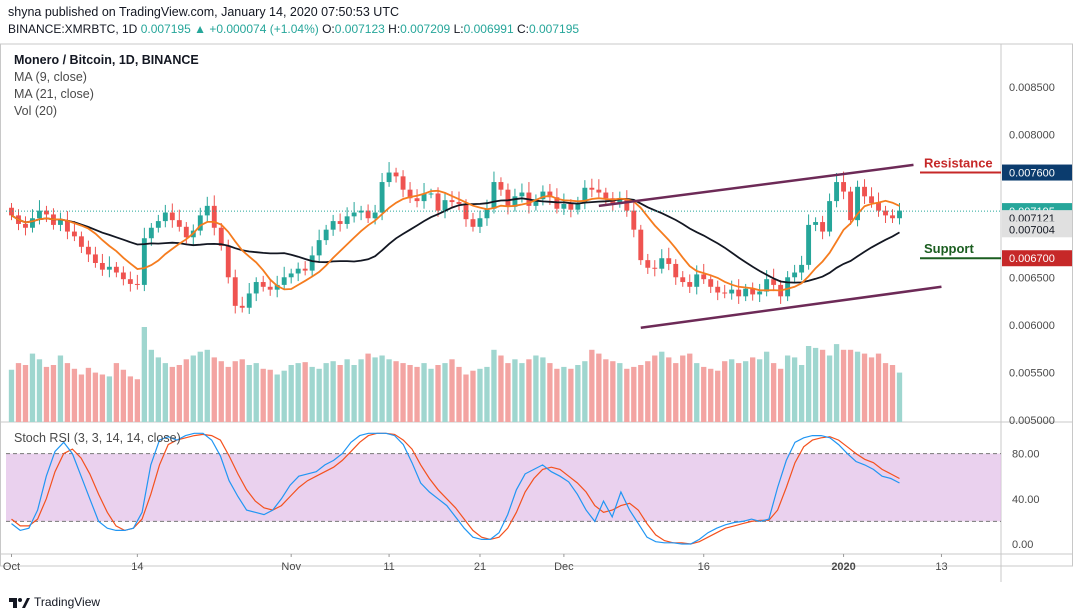 This screenshot has width=1073, height=615. What do you see at coordinates (1026, 500) in the screenshot?
I see `rsi-tick: 40.00` at bounding box center [1026, 500].